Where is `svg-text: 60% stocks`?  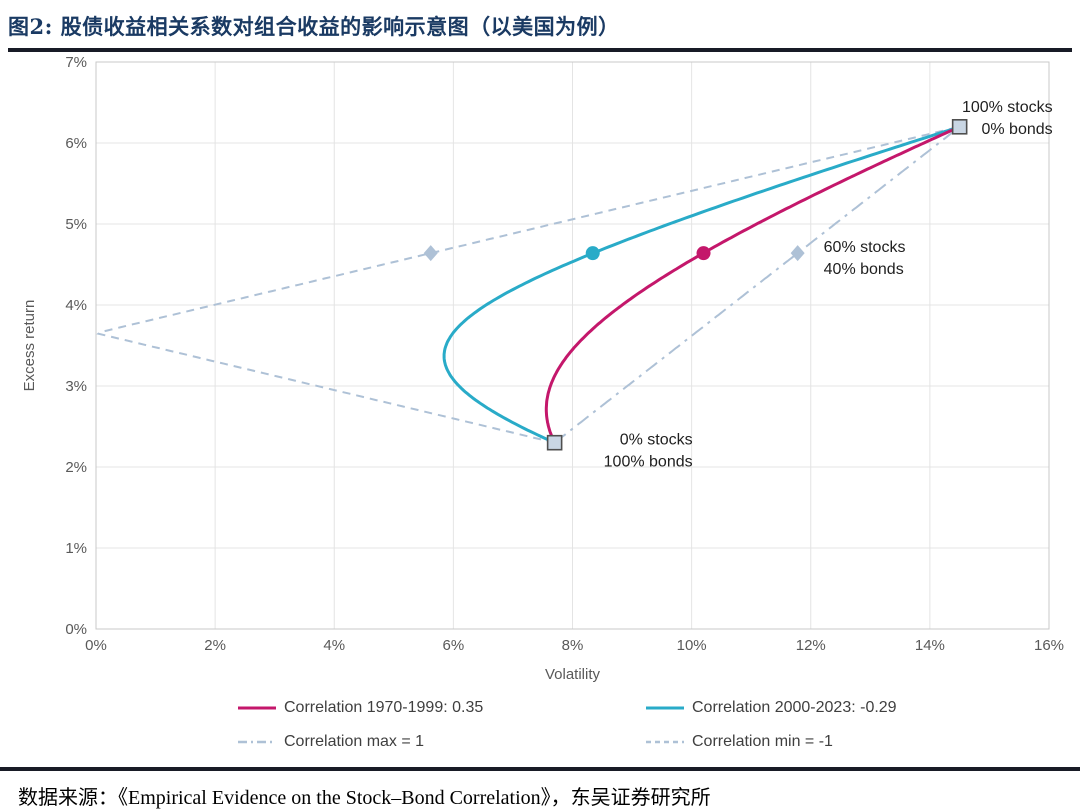
svg-text: 60% stocks is located at coordinates (865, 247).